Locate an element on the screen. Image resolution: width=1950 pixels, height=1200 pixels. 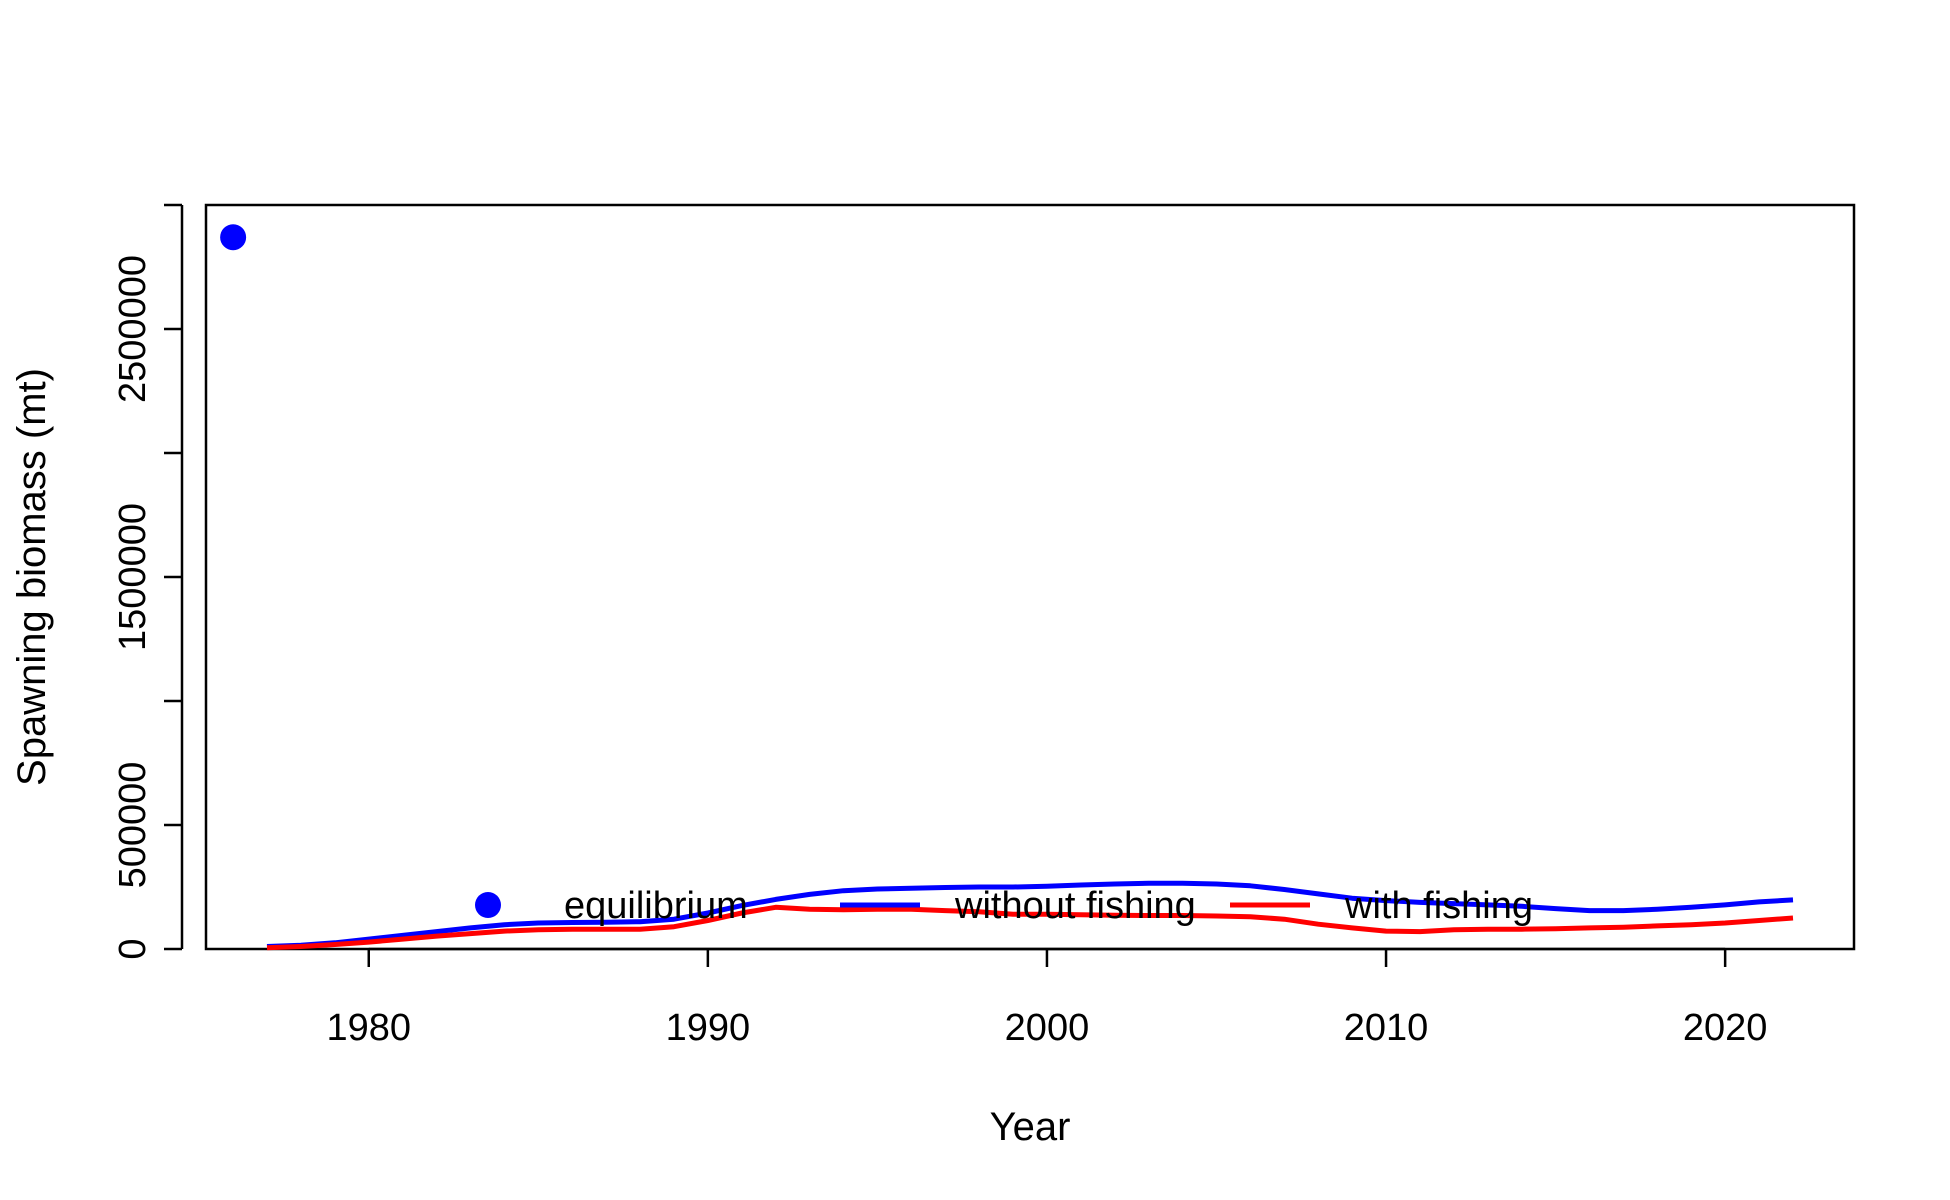
legend-symbol-equilibrium is located at coordinates (488, 905).